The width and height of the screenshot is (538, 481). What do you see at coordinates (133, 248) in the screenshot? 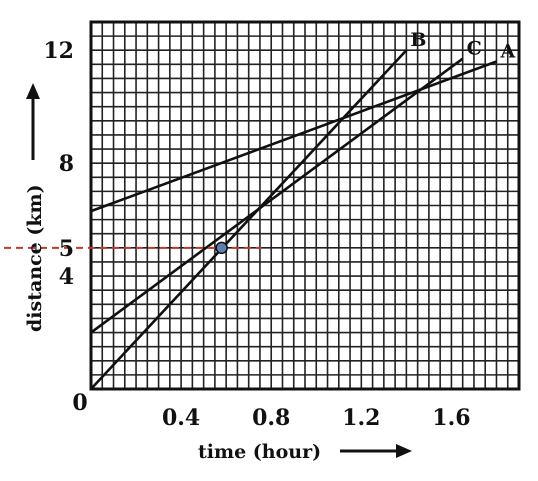
I see `highlight-group` at bounding box center [133, 248].